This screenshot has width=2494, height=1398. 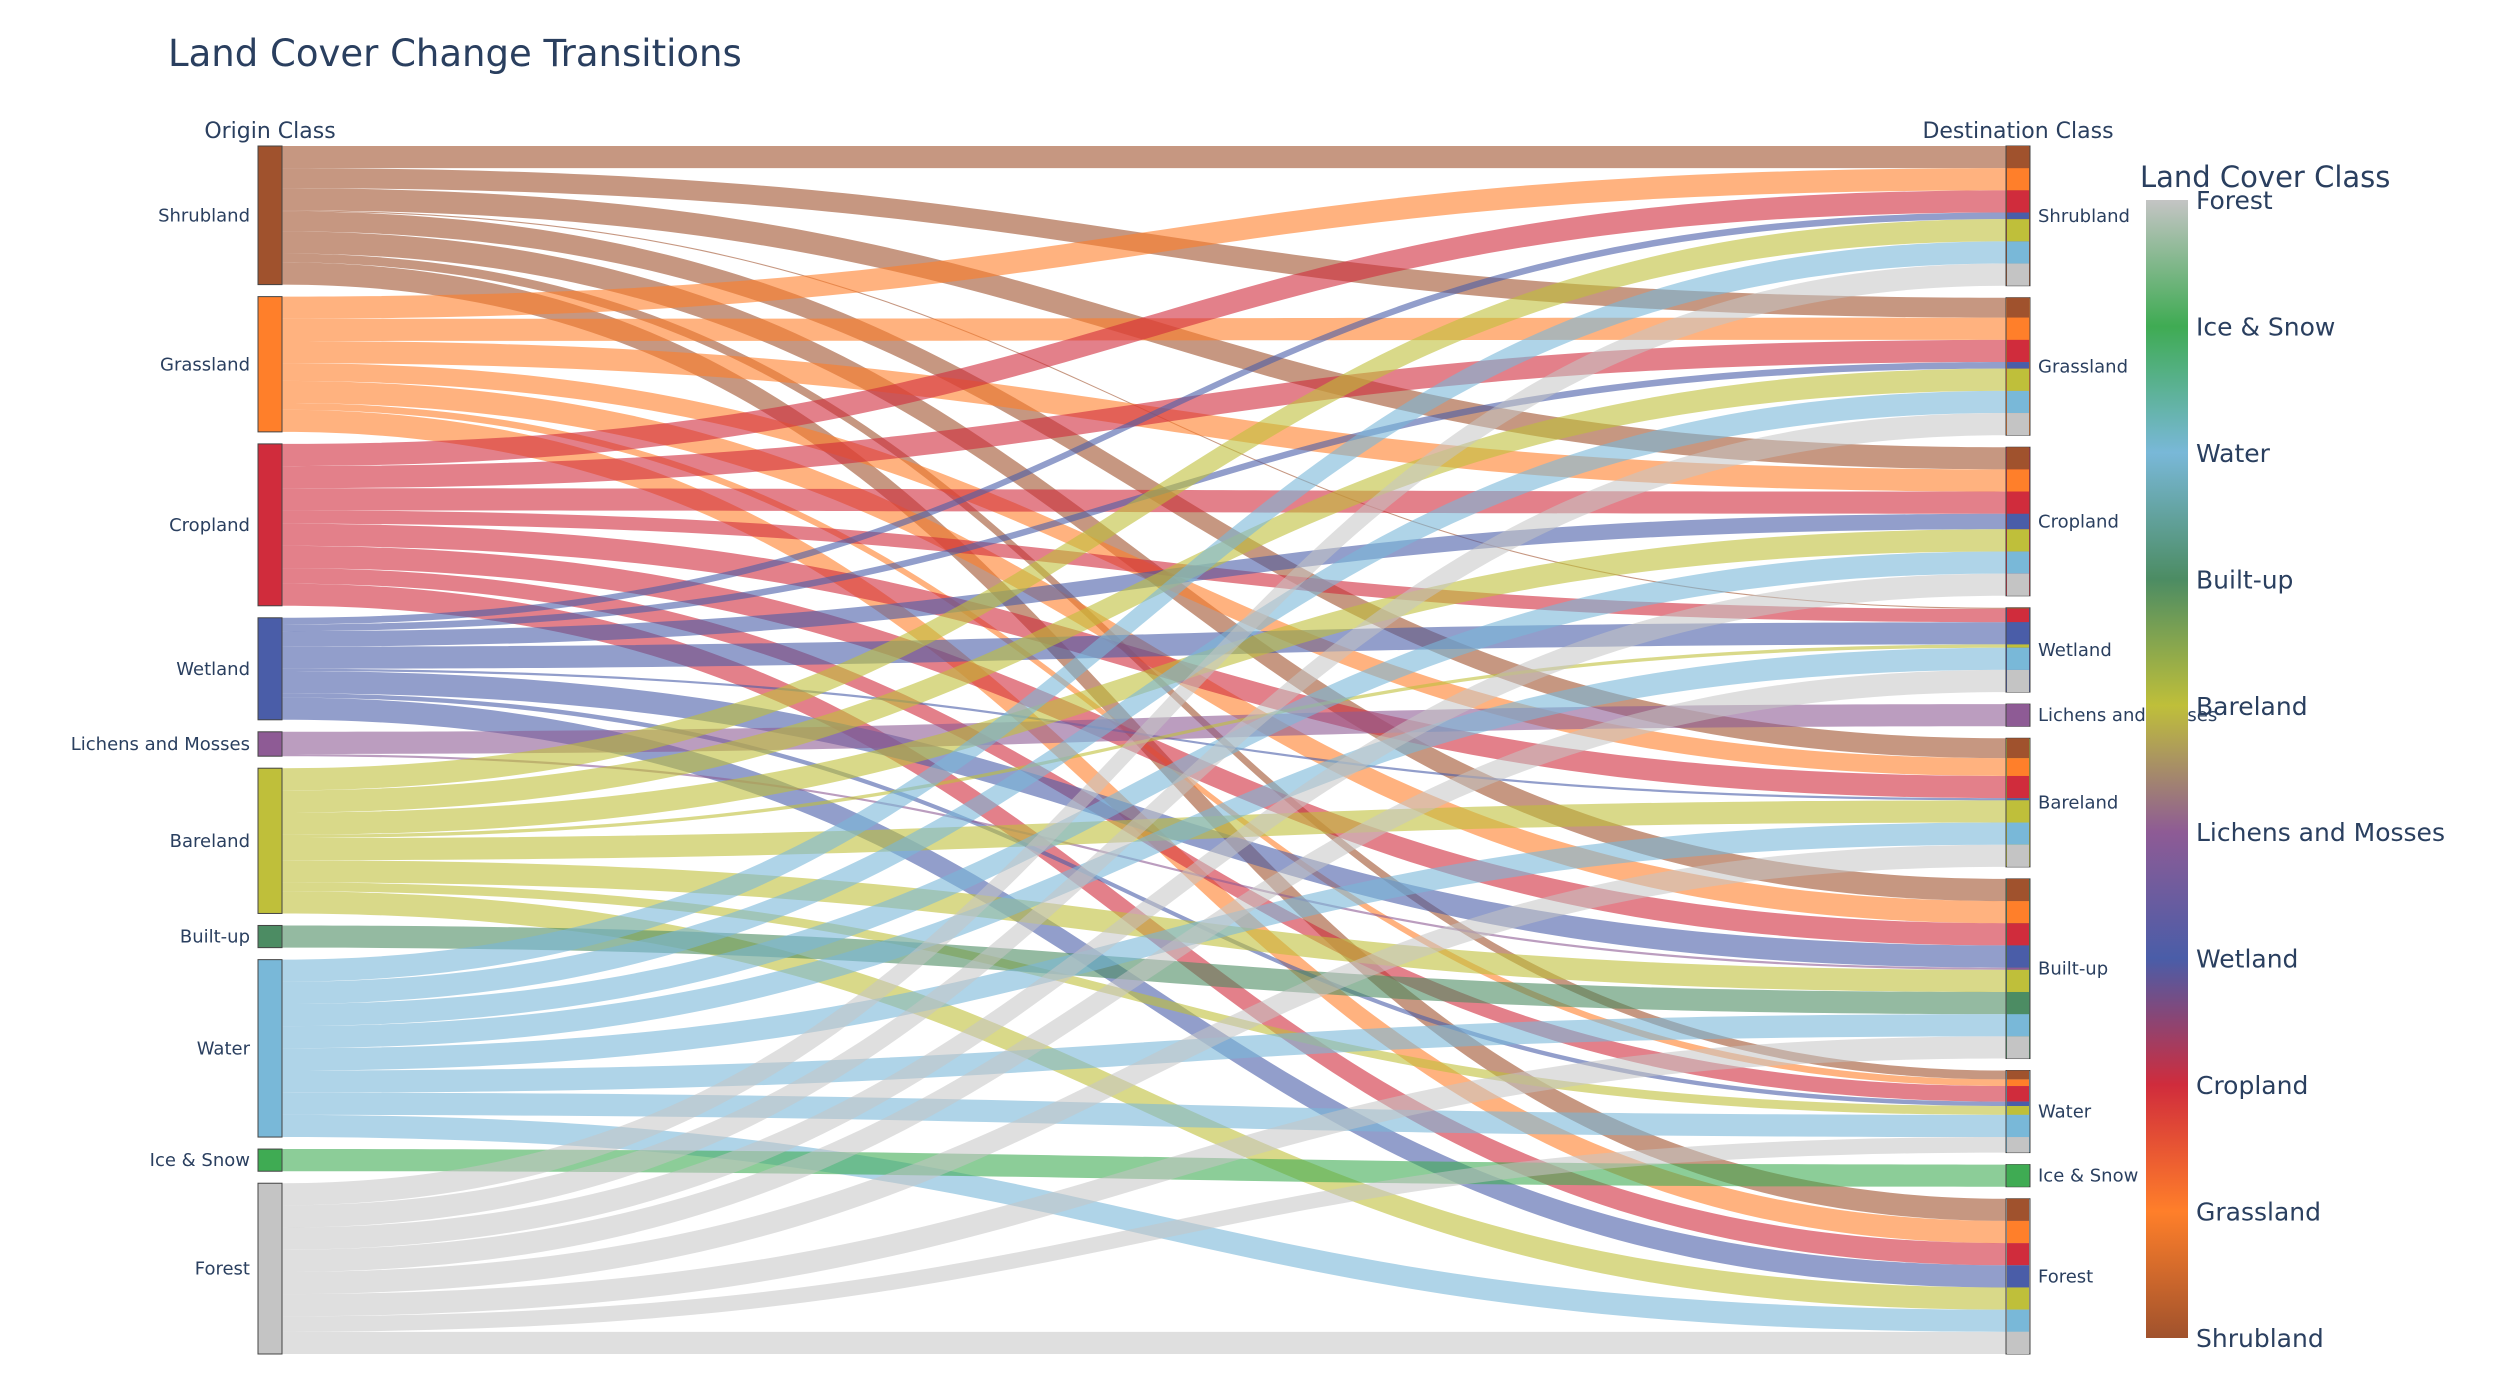 What do you see at coordinates (2252, 1085) in the screenshot?
I see `colorbar-tick-label: Cropland` at bounding box center [2252, 1085].